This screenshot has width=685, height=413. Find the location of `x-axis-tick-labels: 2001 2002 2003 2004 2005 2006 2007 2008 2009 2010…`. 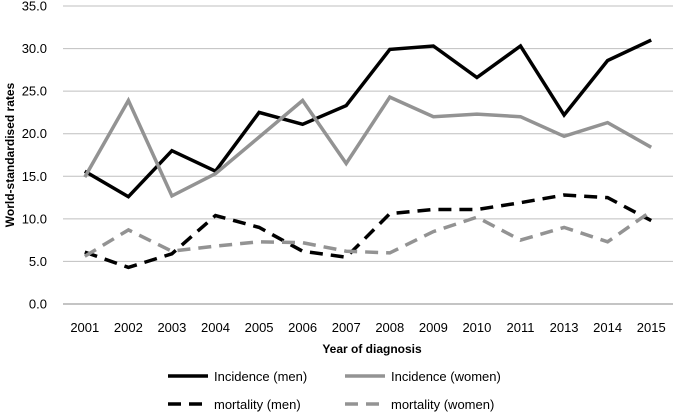

x-axis-tick-labels: 2001 2002 2003 2004 2005 2006 2007 2008 2009 2010… is located at coordinates (367, 327).